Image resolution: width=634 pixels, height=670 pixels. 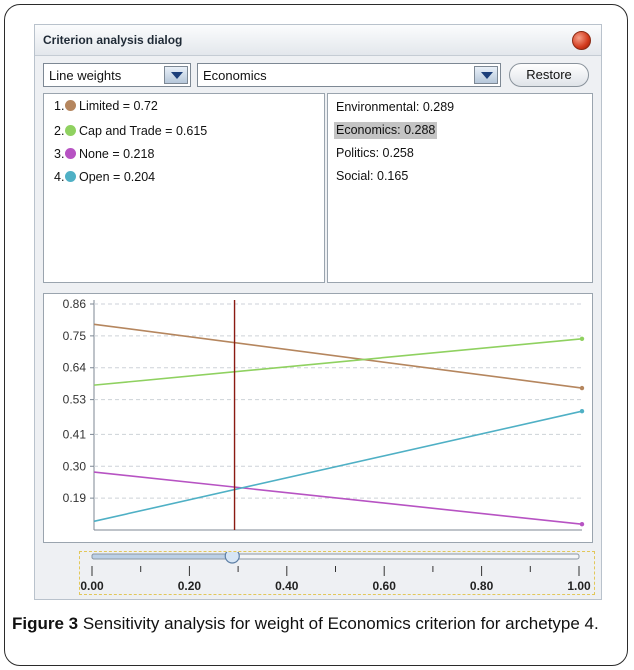 I want to click on mode-select: Line weights, so click(x=117, y=75).